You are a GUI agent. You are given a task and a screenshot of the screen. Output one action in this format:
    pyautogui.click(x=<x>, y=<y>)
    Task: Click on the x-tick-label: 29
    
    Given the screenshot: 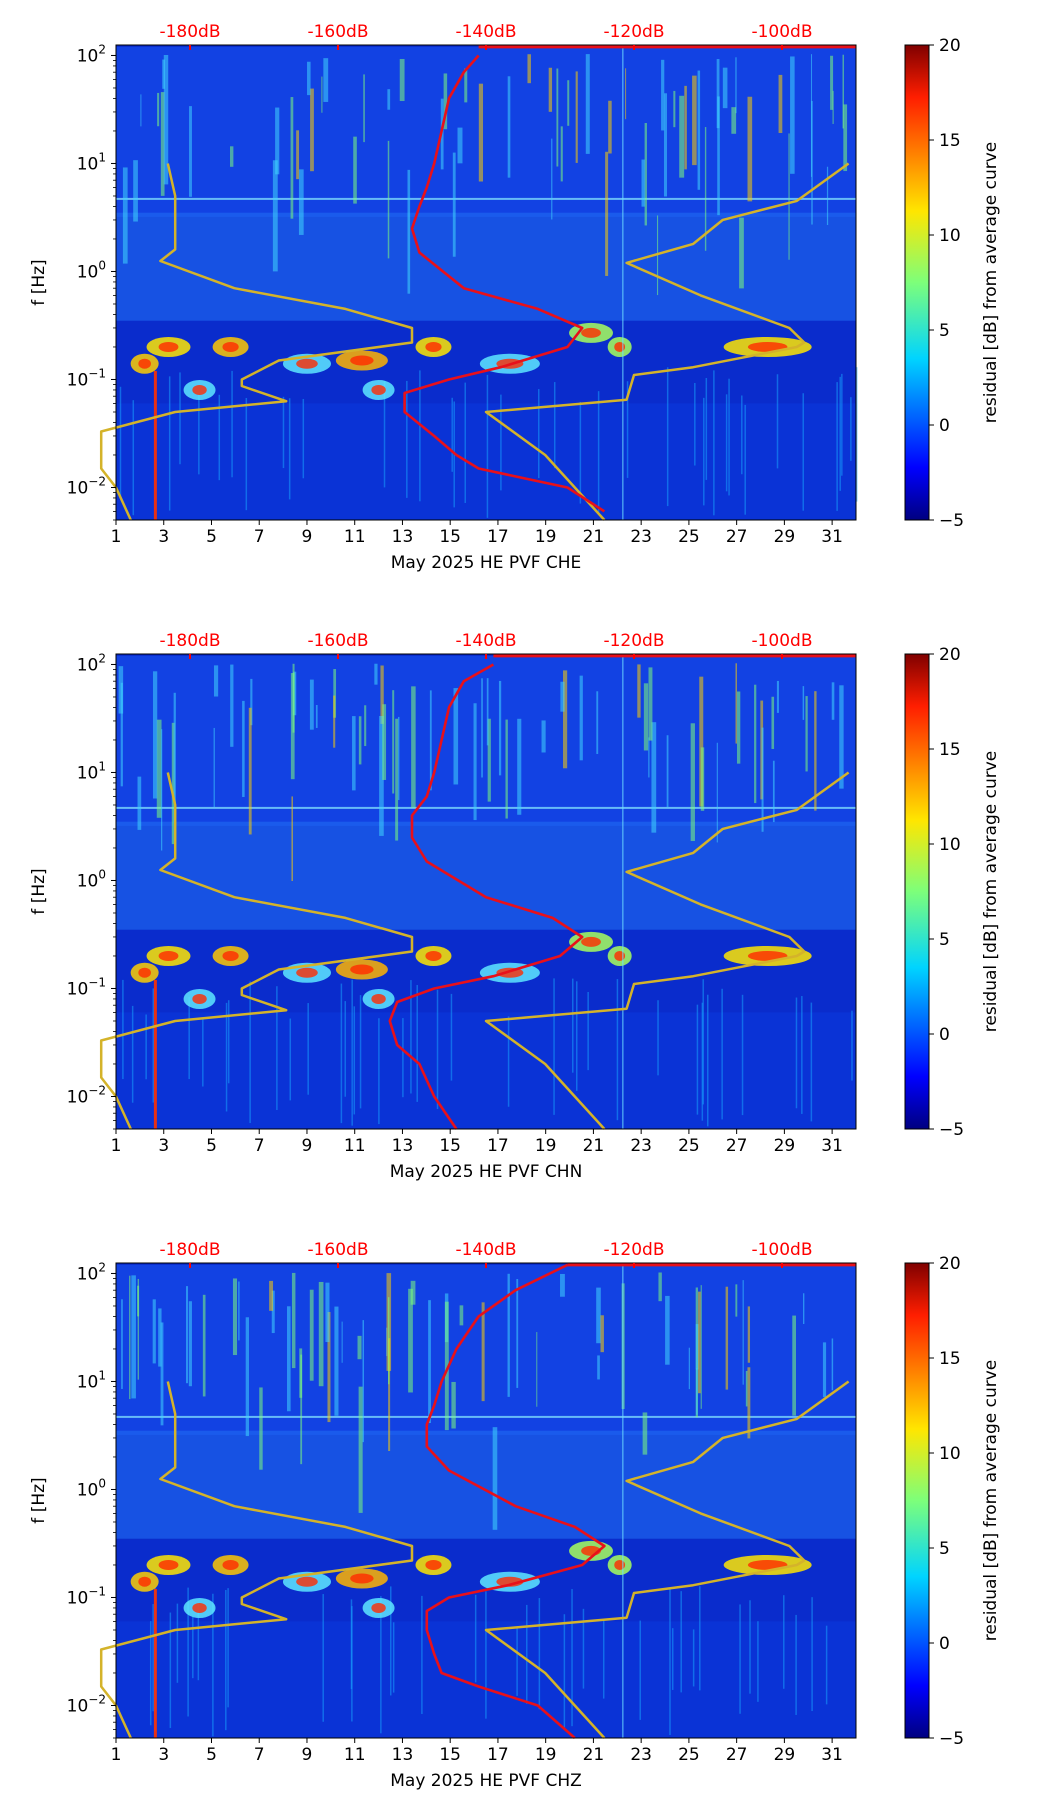 What is the action you would take?
    pyautogui.click(x=785, y=1755)
    